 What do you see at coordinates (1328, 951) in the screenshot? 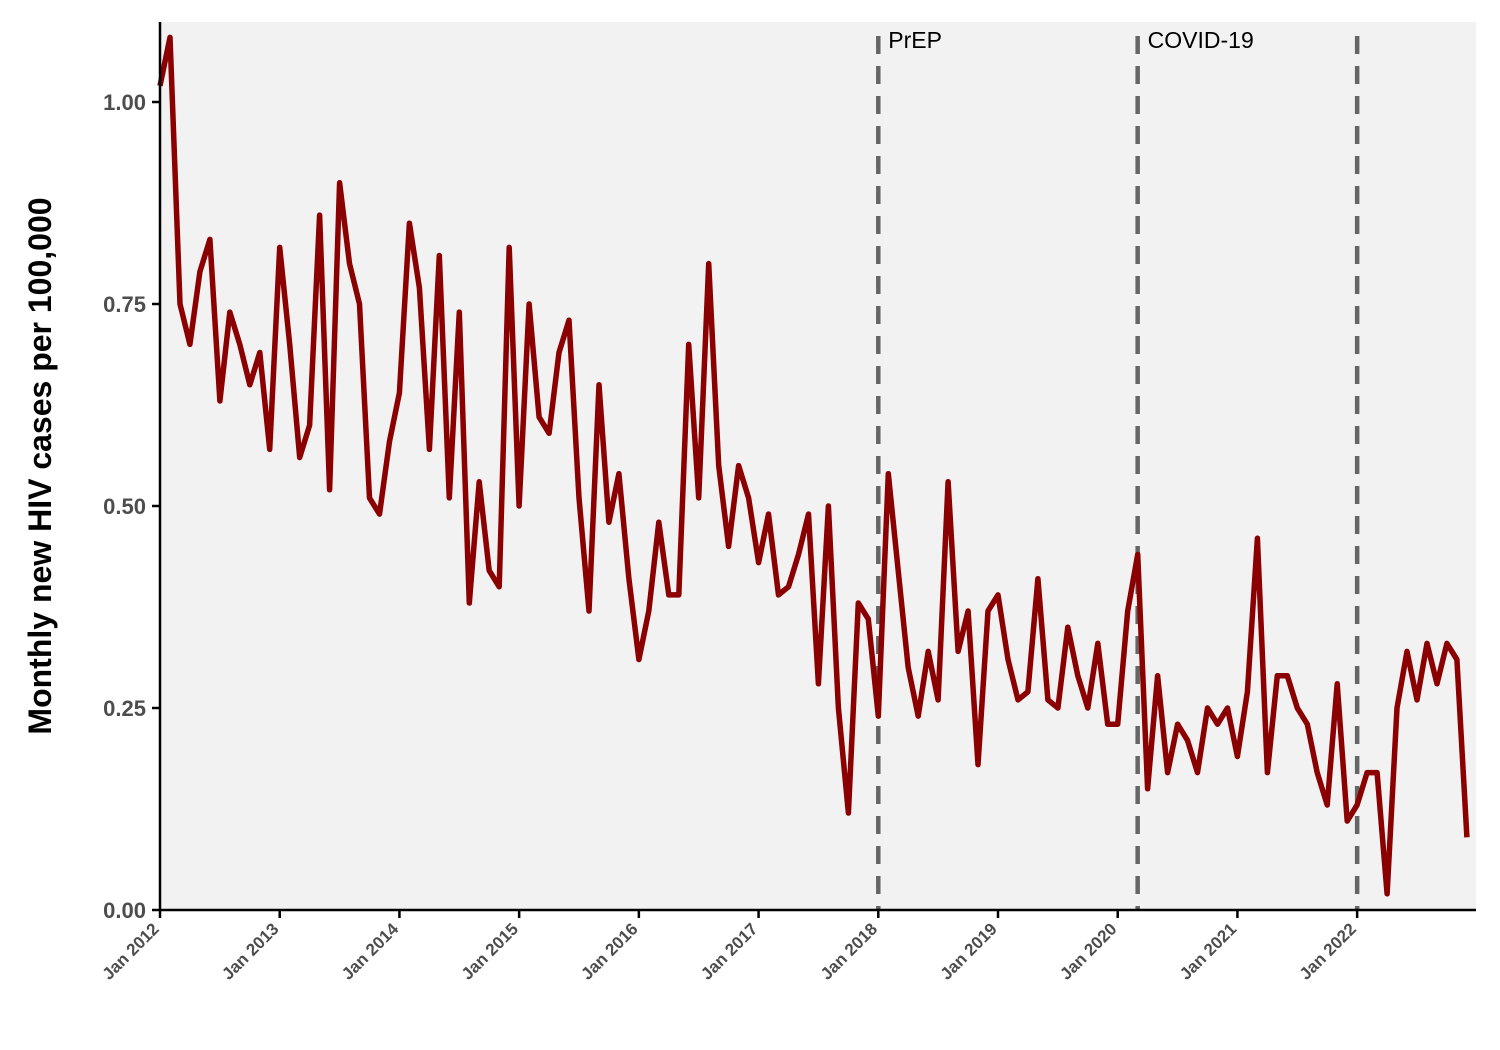
I see `x-tick-label-10: Jan 2022` at bounding box center [1328, 951].